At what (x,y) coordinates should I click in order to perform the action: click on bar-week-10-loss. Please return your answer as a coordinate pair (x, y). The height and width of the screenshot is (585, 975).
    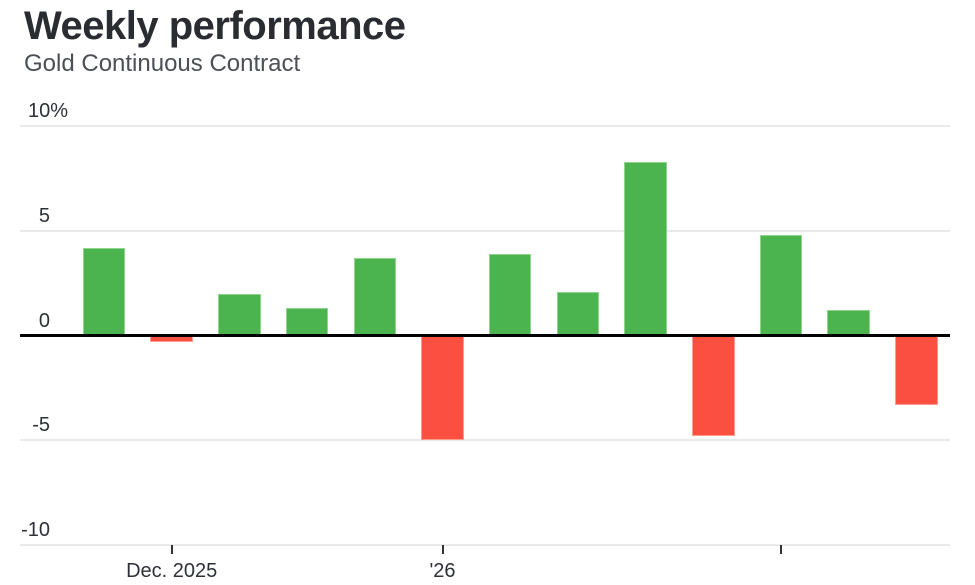
    Looking at the image, I should click on (713, 385).